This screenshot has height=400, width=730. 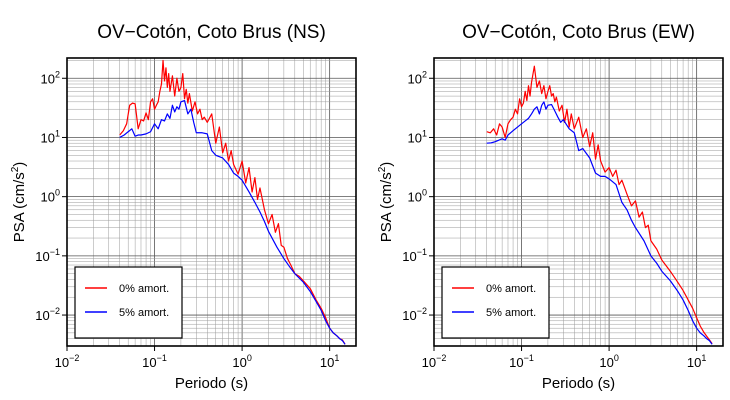 I want to click on chart-title: OV−Cotón, Coto Brus (EW), so click(x=578, y=32).